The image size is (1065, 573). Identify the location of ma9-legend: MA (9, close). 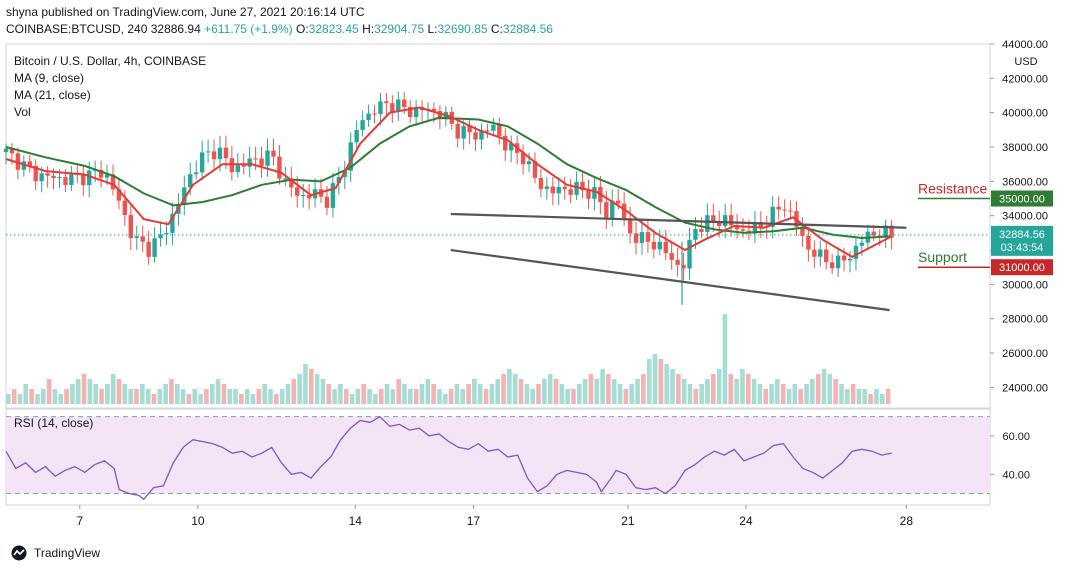
(49, 78).